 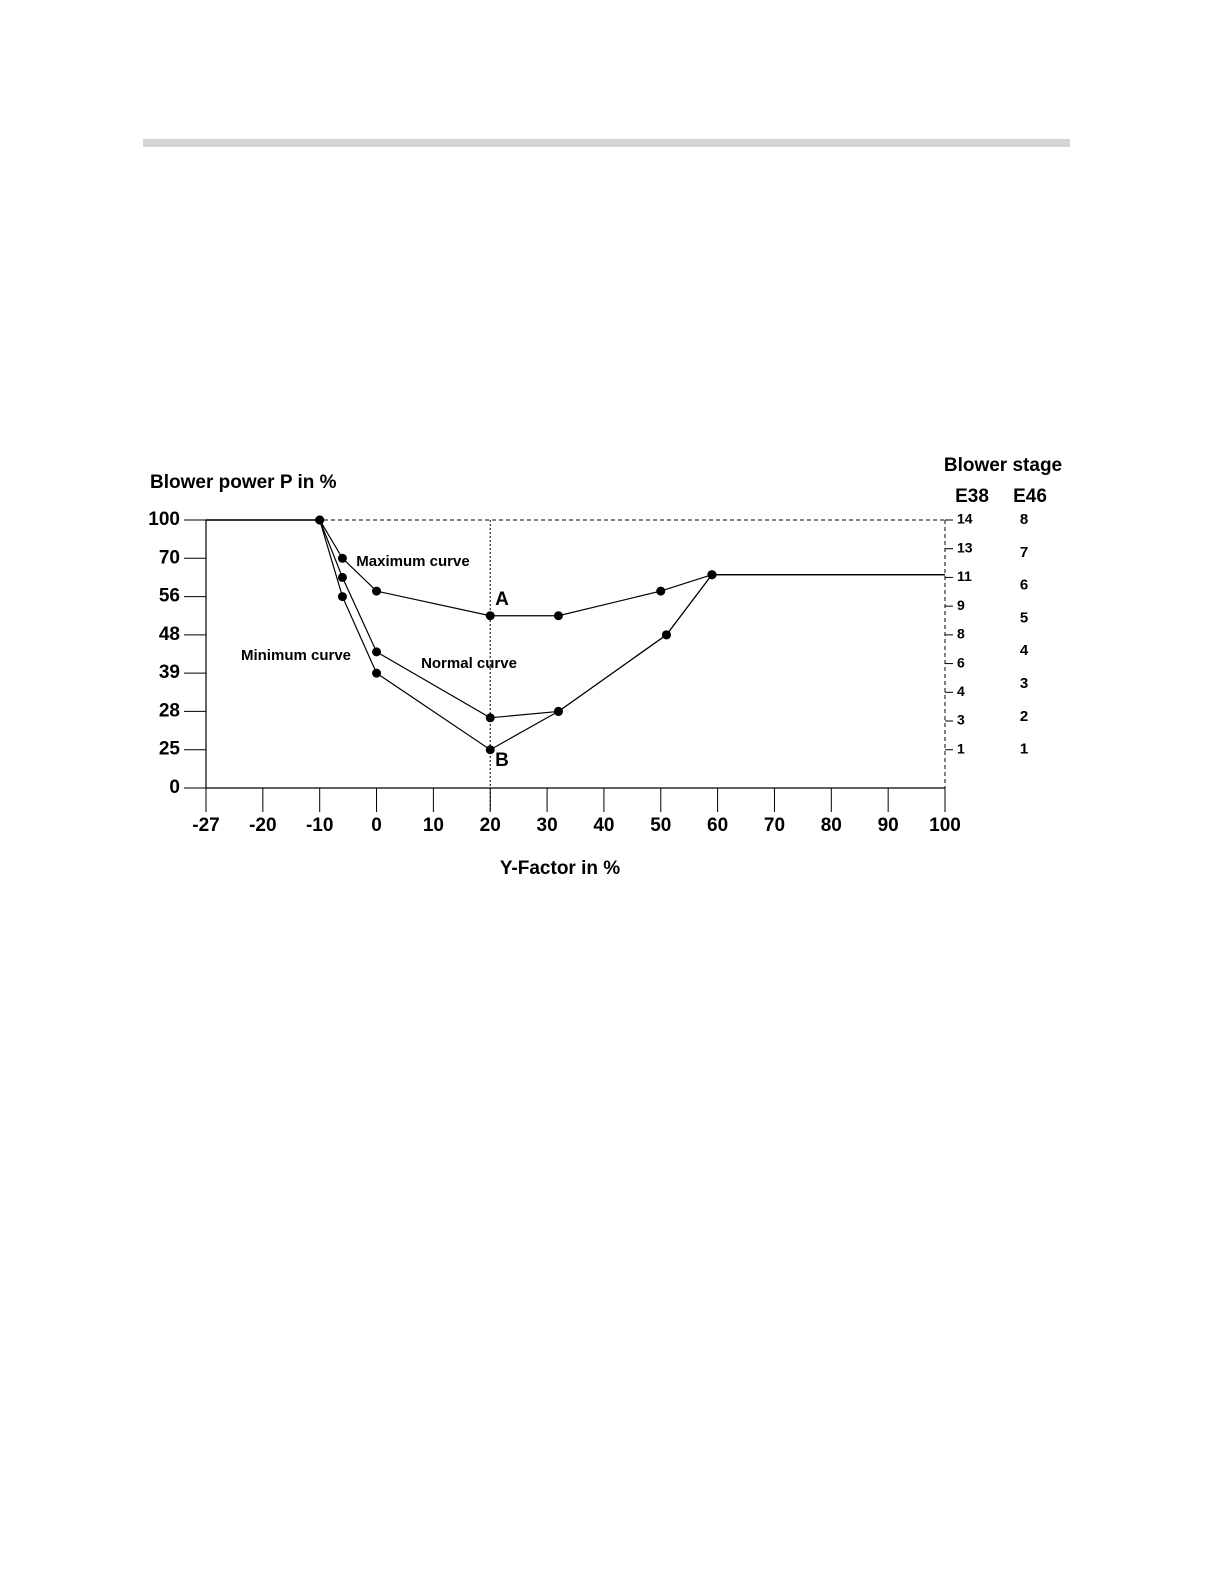 What do you see at coordinates (1024, 552) in the screenshot?
I see `right-tick-label: 7` at bounding box center [1024, 552].